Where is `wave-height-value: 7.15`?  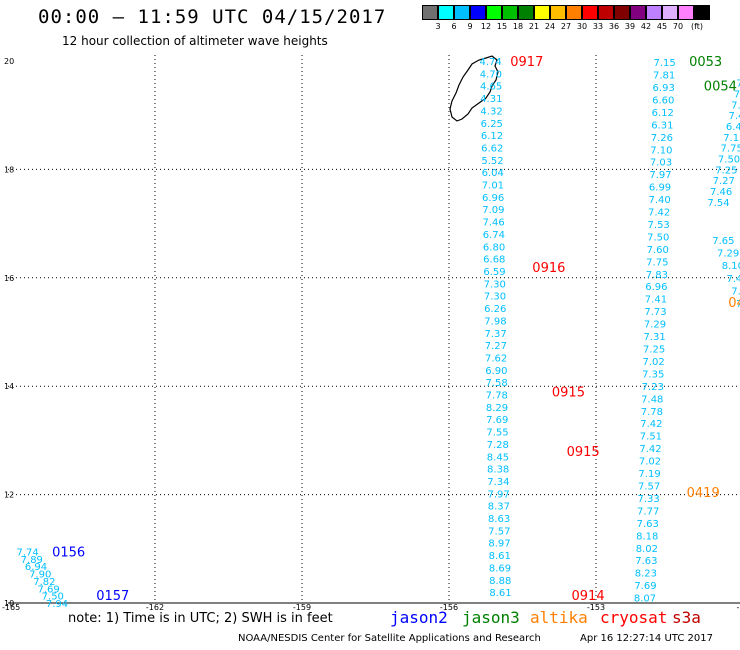 wave-height-value: 7.15 is located at coordinates (664, 63).